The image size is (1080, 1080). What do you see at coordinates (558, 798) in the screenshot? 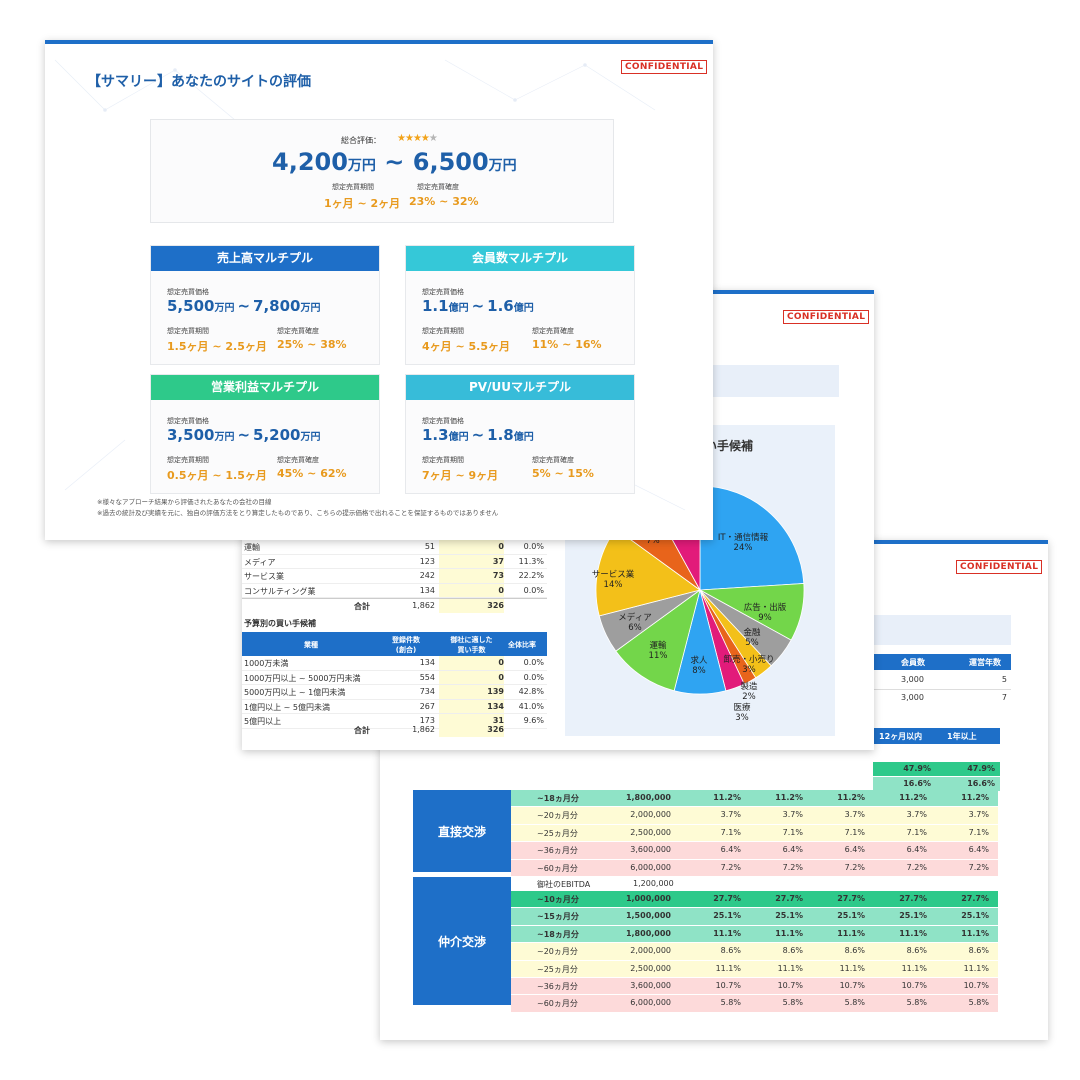
I see `term-label: ~18ヵ月分` at bounding box center [558, 798].